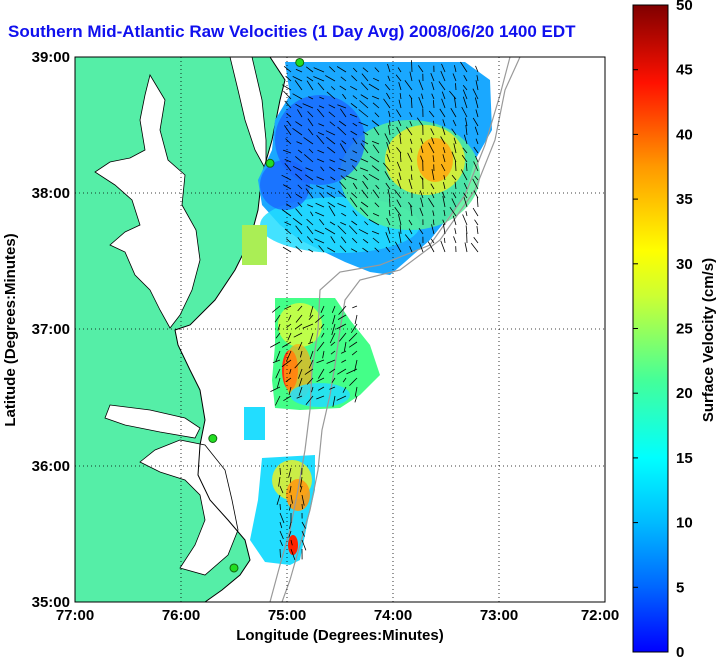  Describe the element at coordinates (684, 264) in the screenshot. I see `colorbar-tick-label: 30` at that location.